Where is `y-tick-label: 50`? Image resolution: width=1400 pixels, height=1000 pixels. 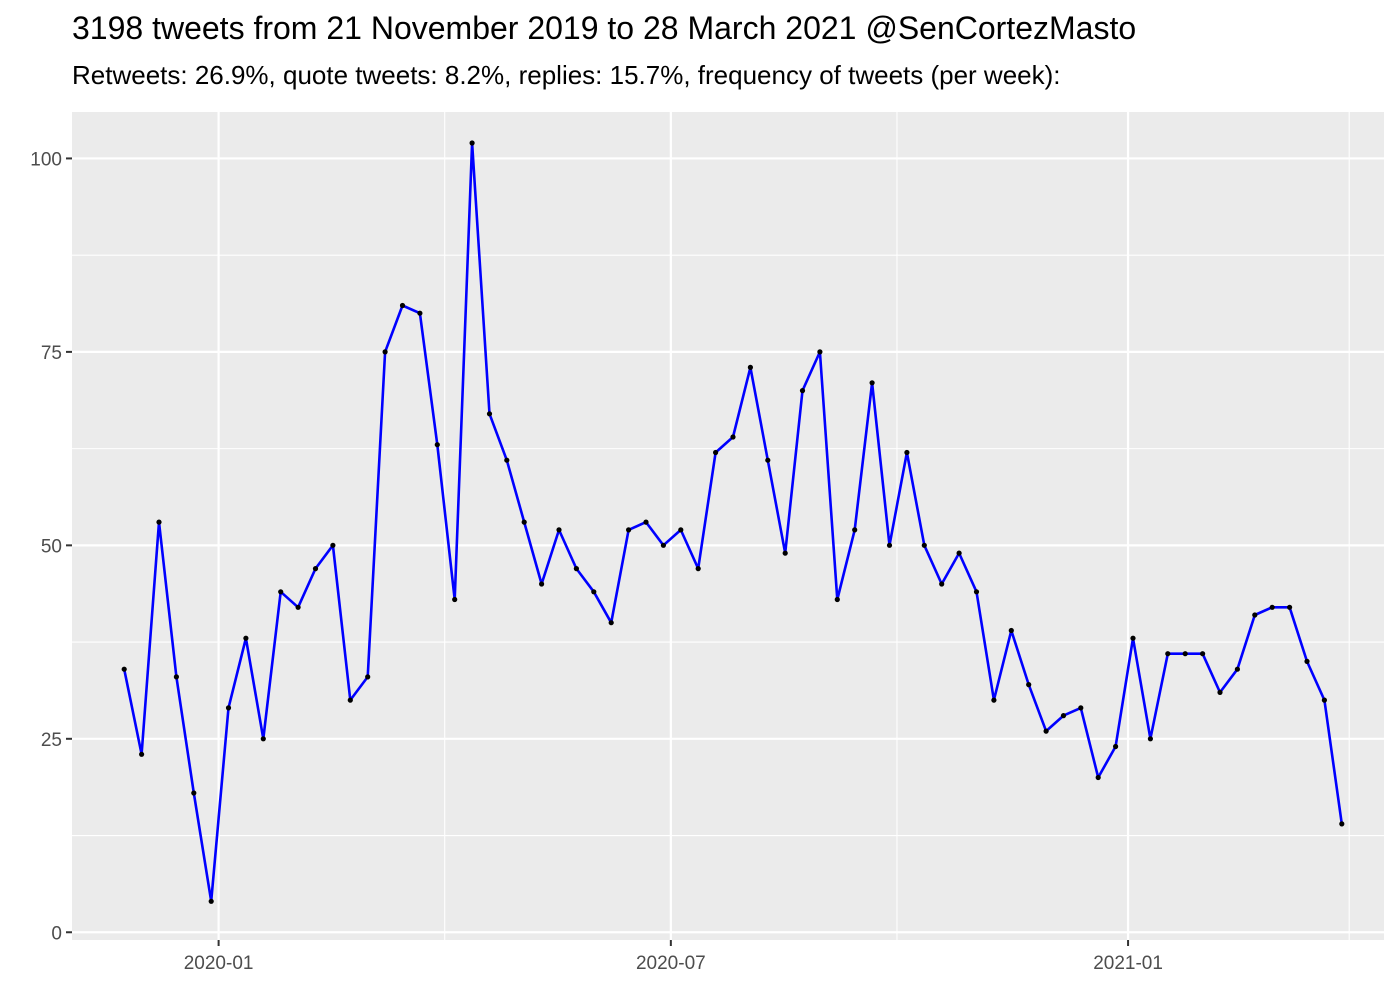 y-tick-label: 50 is located at coordinates (51, 546).